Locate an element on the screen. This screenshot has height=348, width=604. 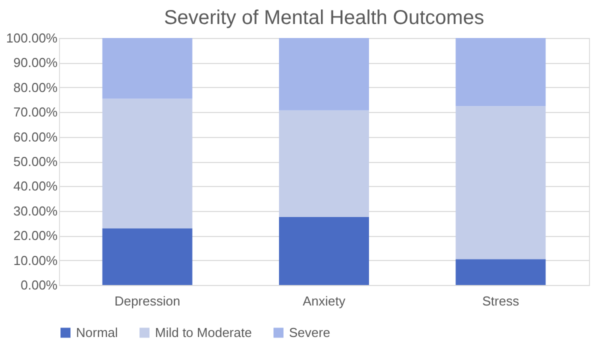
y-tick-label: 80.00% is located at coordinates (35, 87).